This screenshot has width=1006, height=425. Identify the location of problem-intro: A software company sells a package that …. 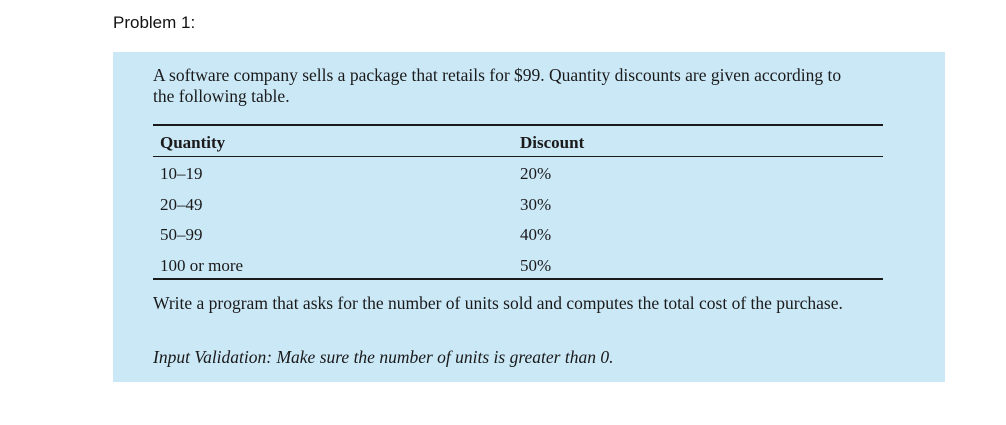
(497, 85).